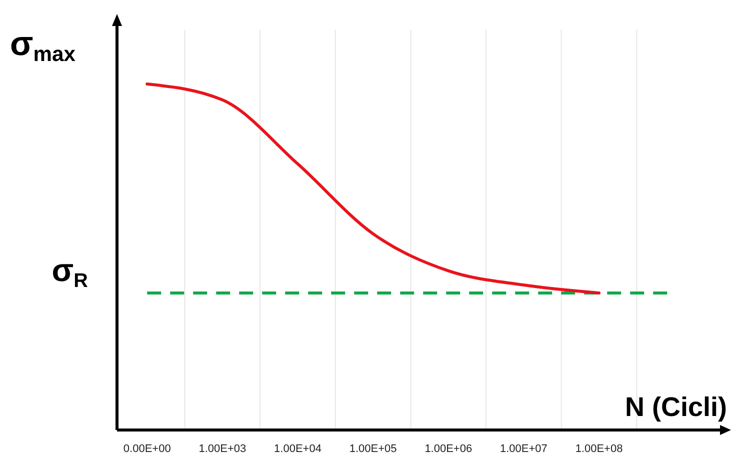 The image size is (732, 456). I want to click on ref-line-label: σ$_{R}$, so click(70, 272).